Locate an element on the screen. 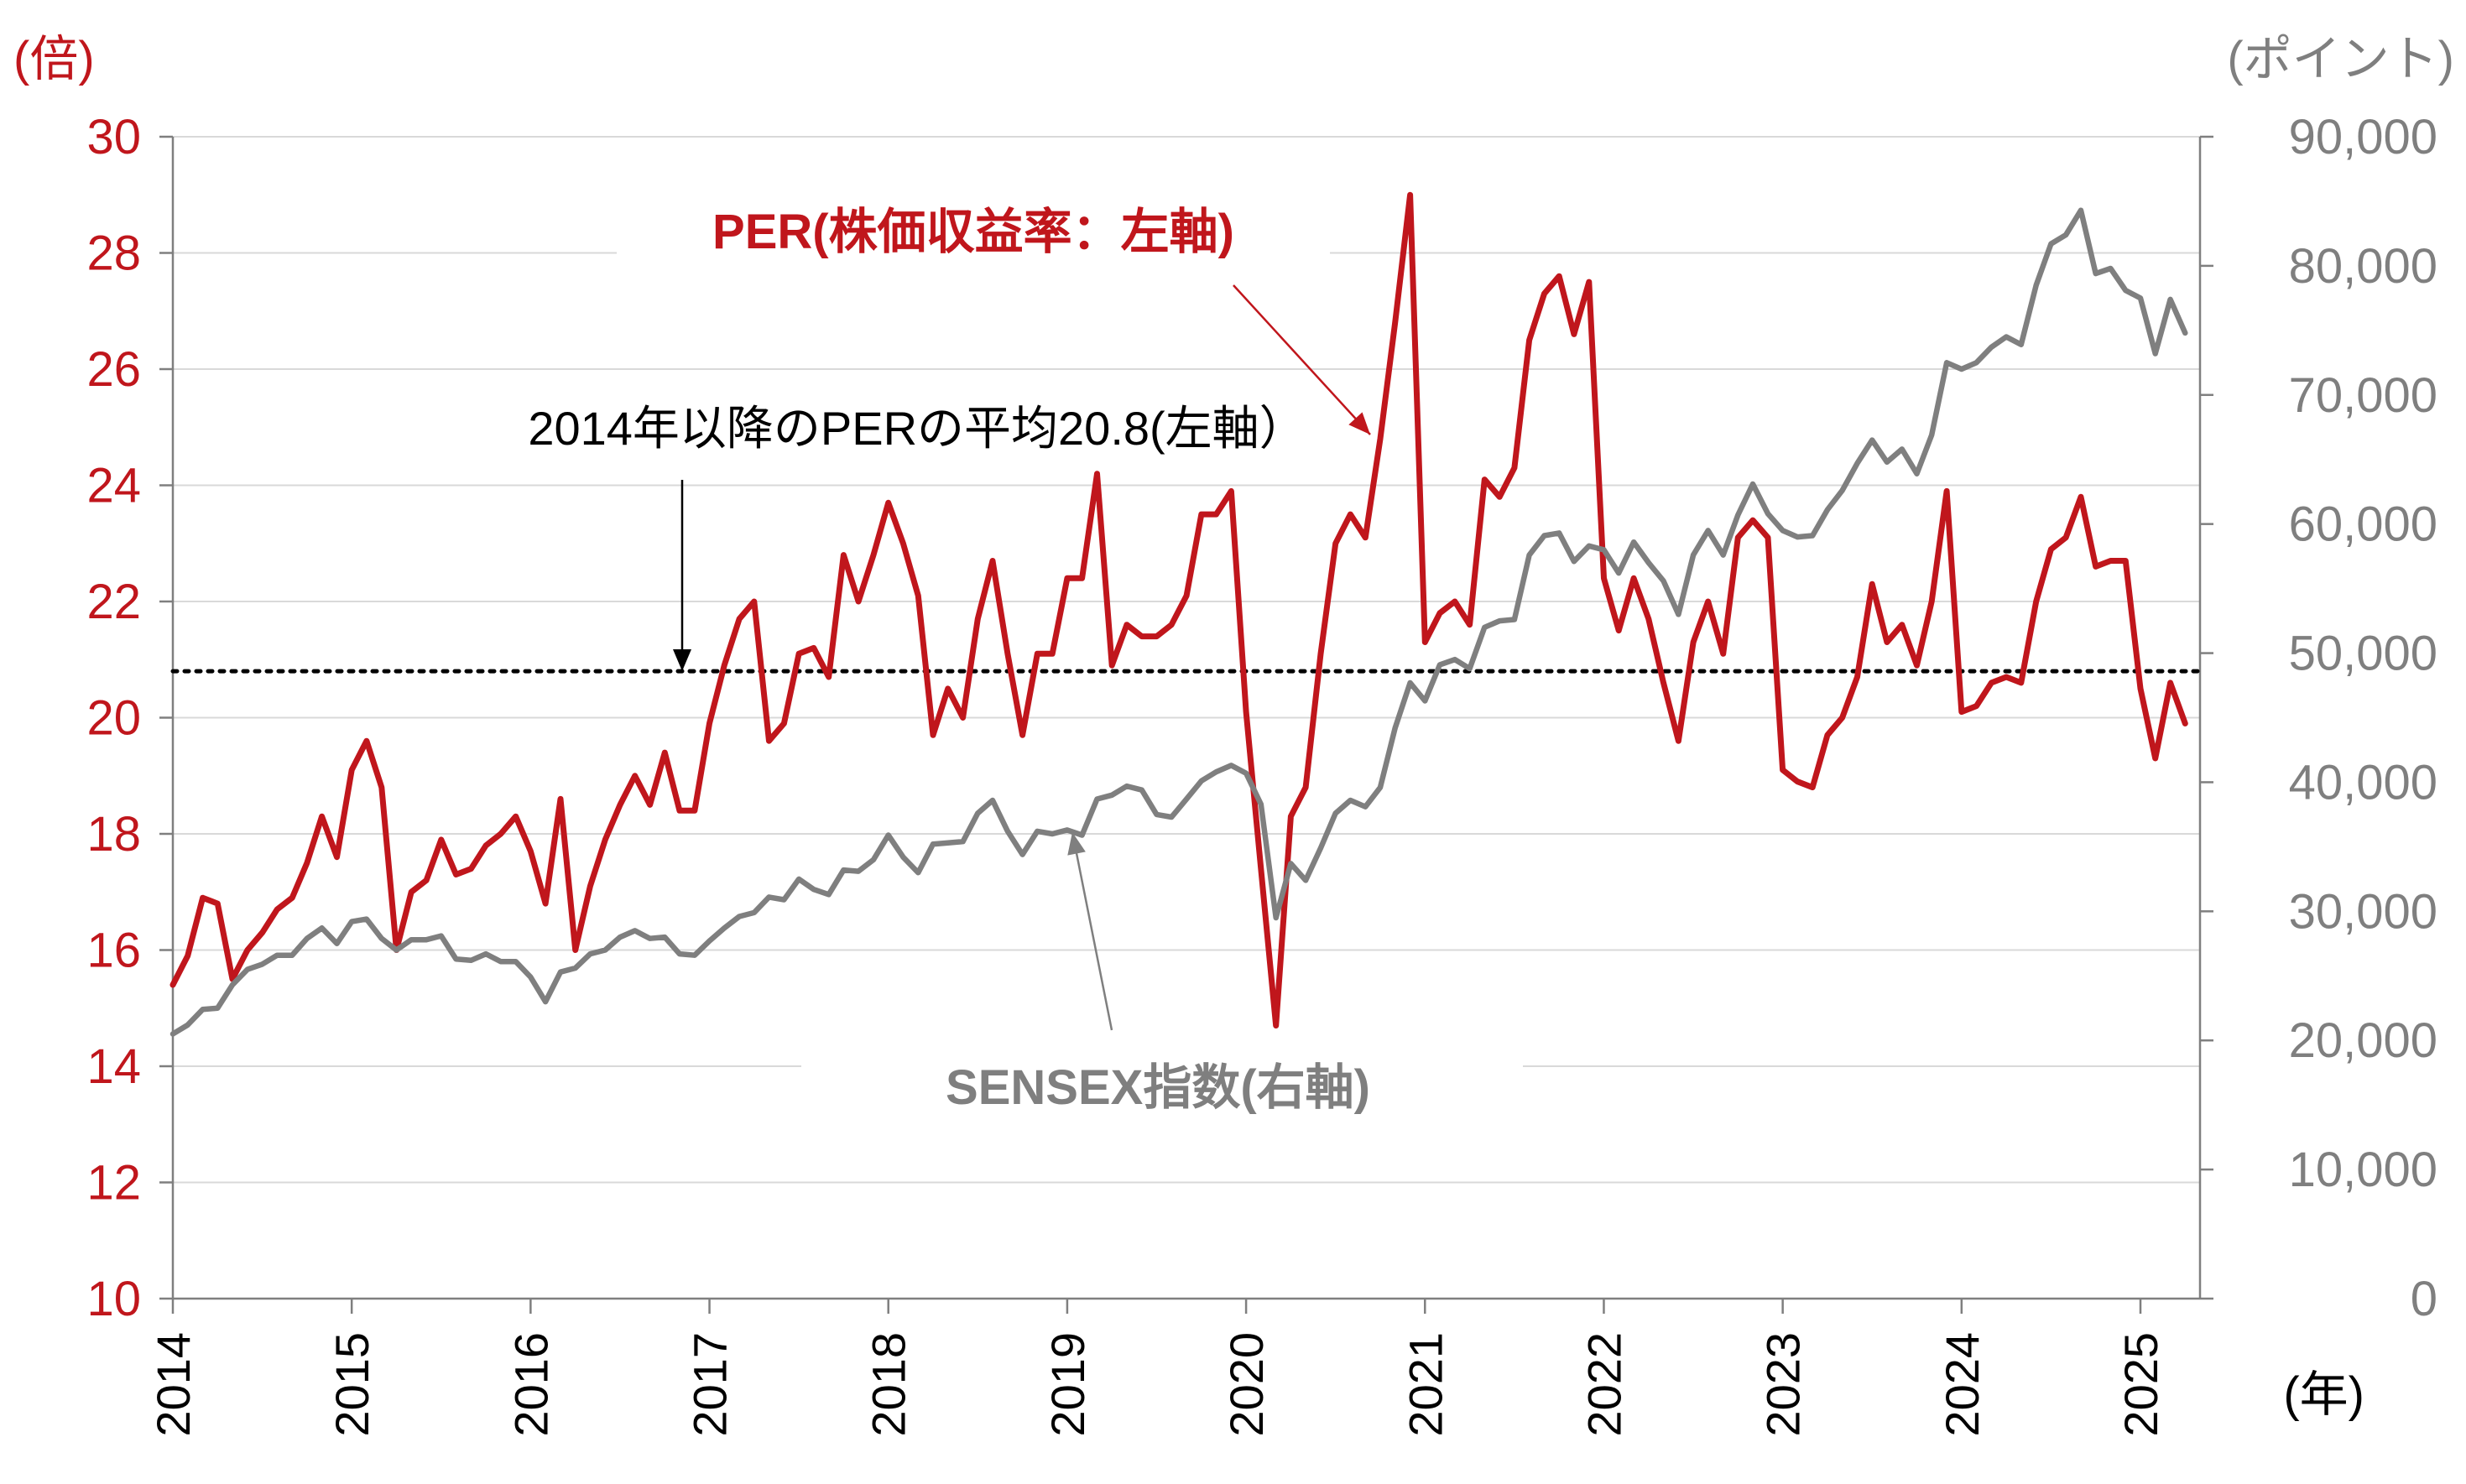 The image size is (2466, 1484). mean-label-arrow-head is located at coordinates (682, 660).